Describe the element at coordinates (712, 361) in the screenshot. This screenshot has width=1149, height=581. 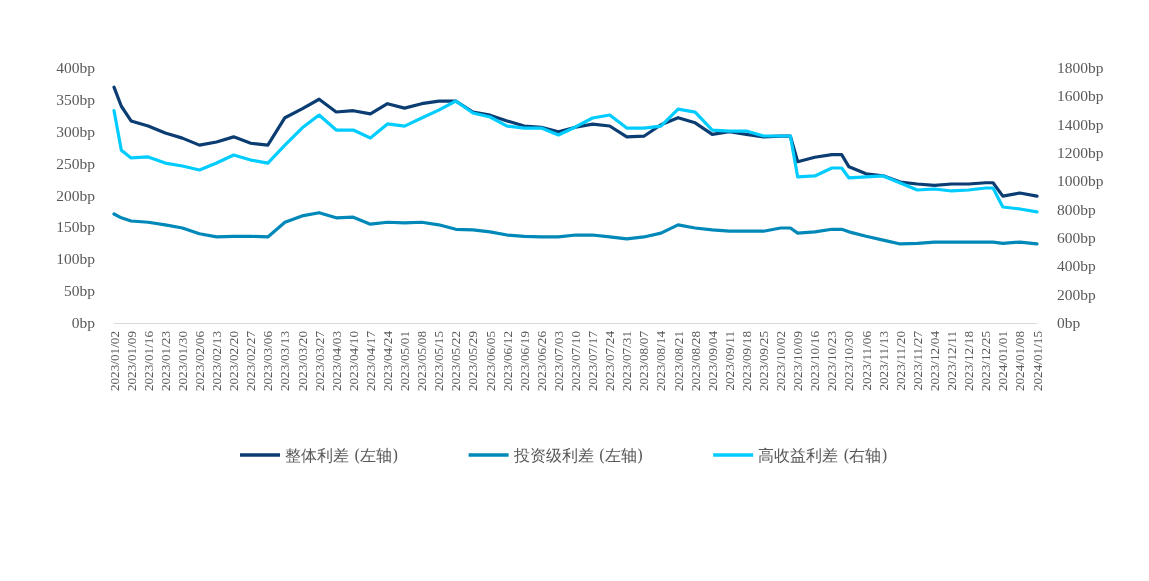
I see `x-tick-label: 2023/09/04` at that location.